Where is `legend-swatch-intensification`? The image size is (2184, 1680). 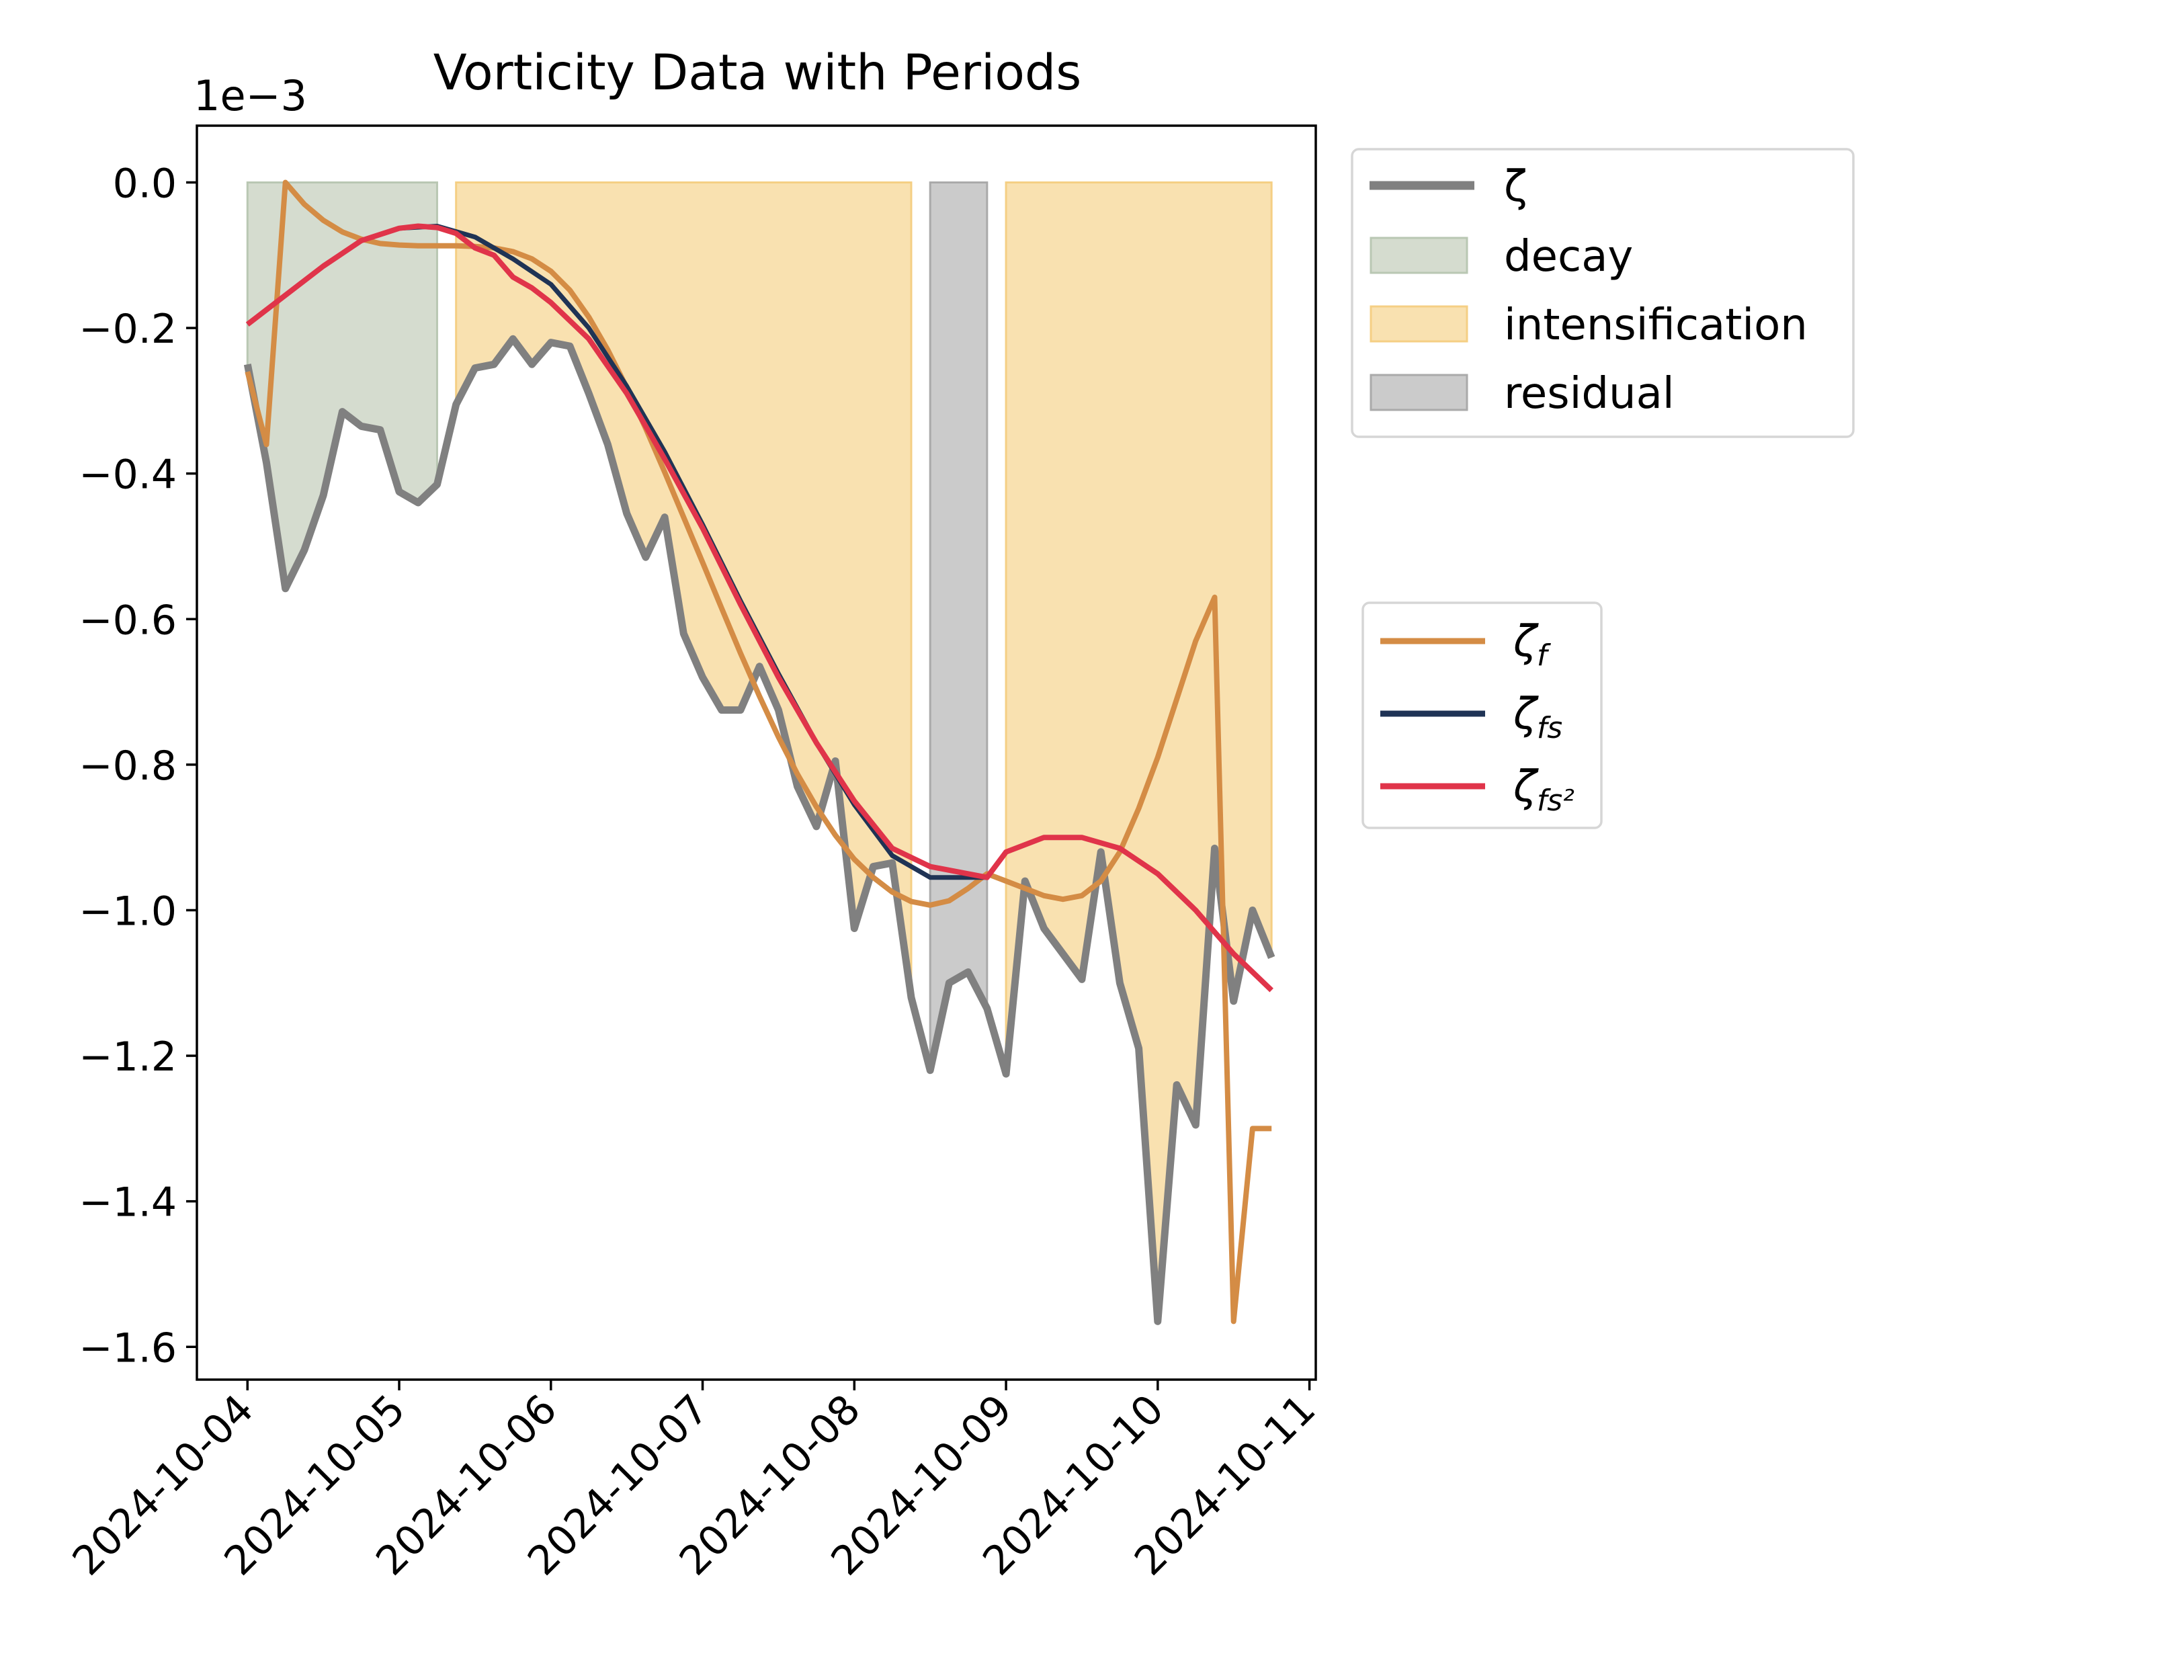
legend-swatch-intensification is located at coordinates (1419, 324).